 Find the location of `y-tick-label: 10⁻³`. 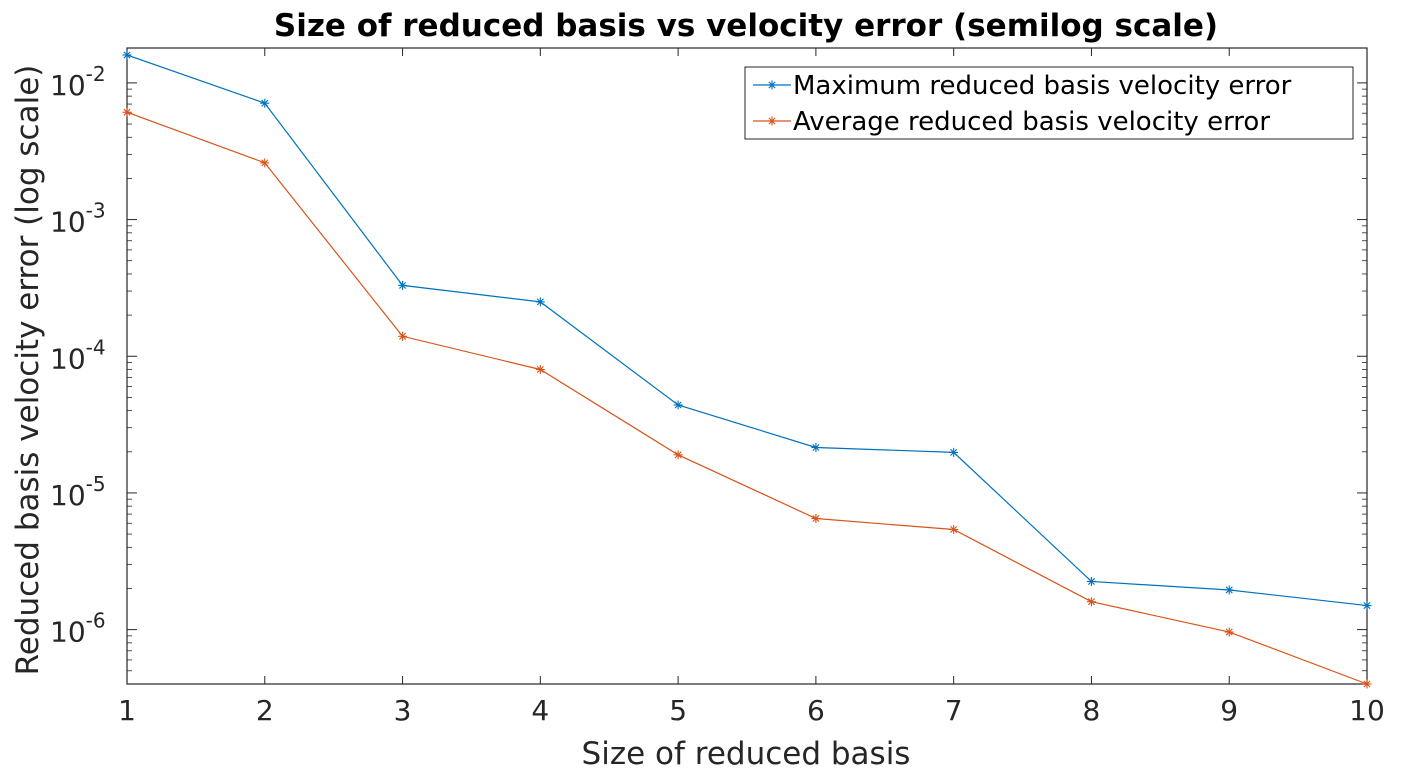

y-tick-label: 10⁻³ is located at coordinates (78, 219).